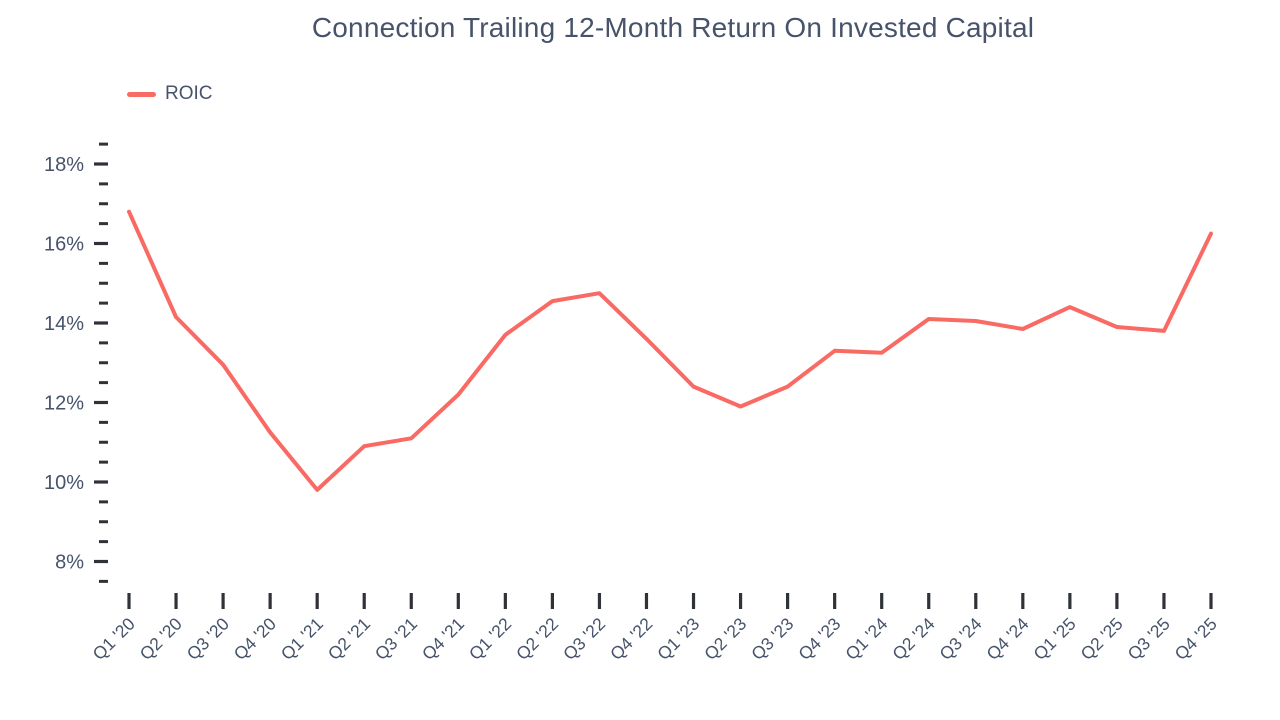  I want to click on x-axis-tick-label: Q1 '22, so click(490, 639).